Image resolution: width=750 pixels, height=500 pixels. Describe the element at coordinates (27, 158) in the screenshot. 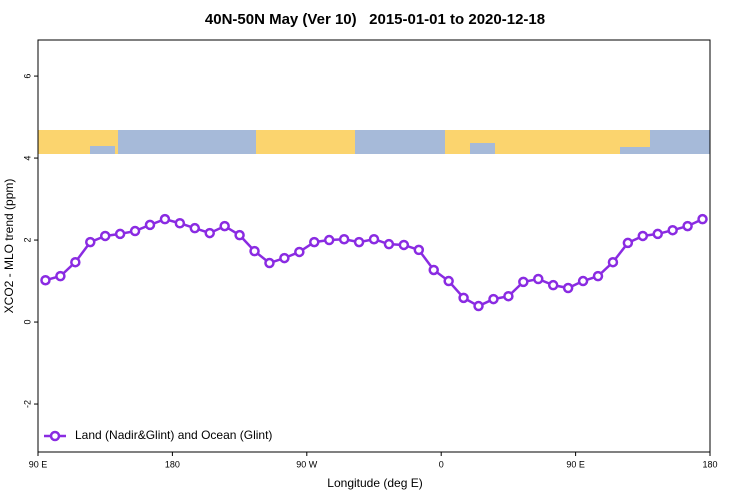

I see `y-tick-label: 4` at that location.